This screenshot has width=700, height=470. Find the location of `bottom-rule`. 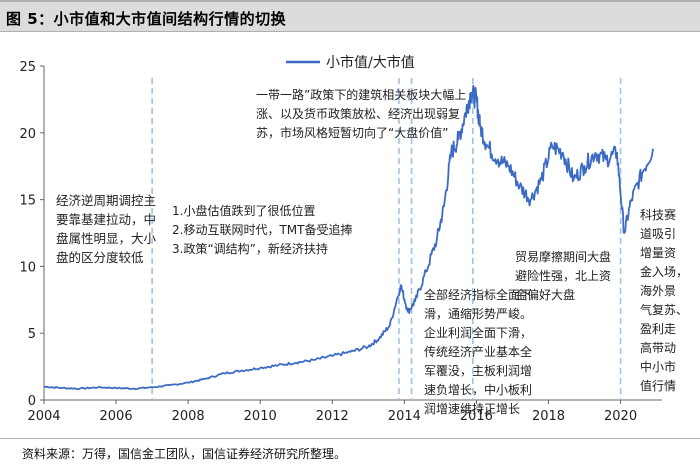

bottom-rule is located at coordinates (350, 438).